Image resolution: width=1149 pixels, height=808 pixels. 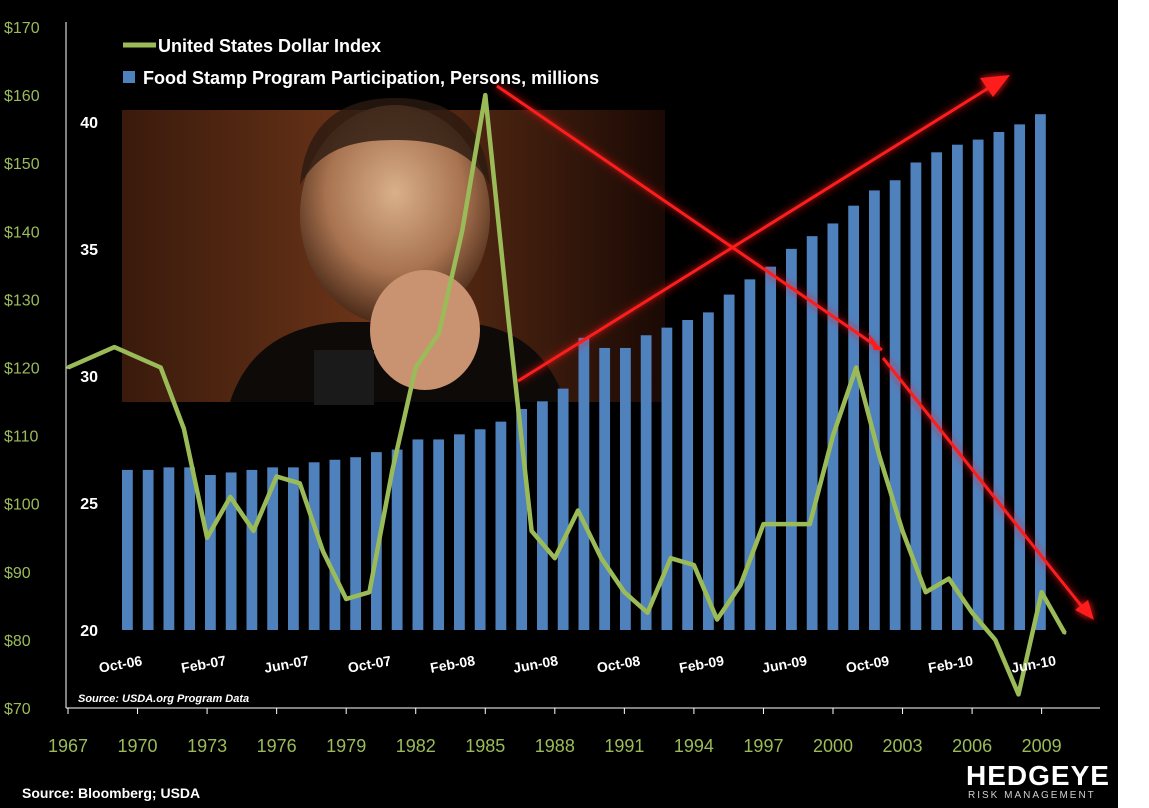 What do you see at coordinates (1033, 664) in the screenshot?
I see `bar-category-label: Jun-10` at bounding box center [1033, 664].